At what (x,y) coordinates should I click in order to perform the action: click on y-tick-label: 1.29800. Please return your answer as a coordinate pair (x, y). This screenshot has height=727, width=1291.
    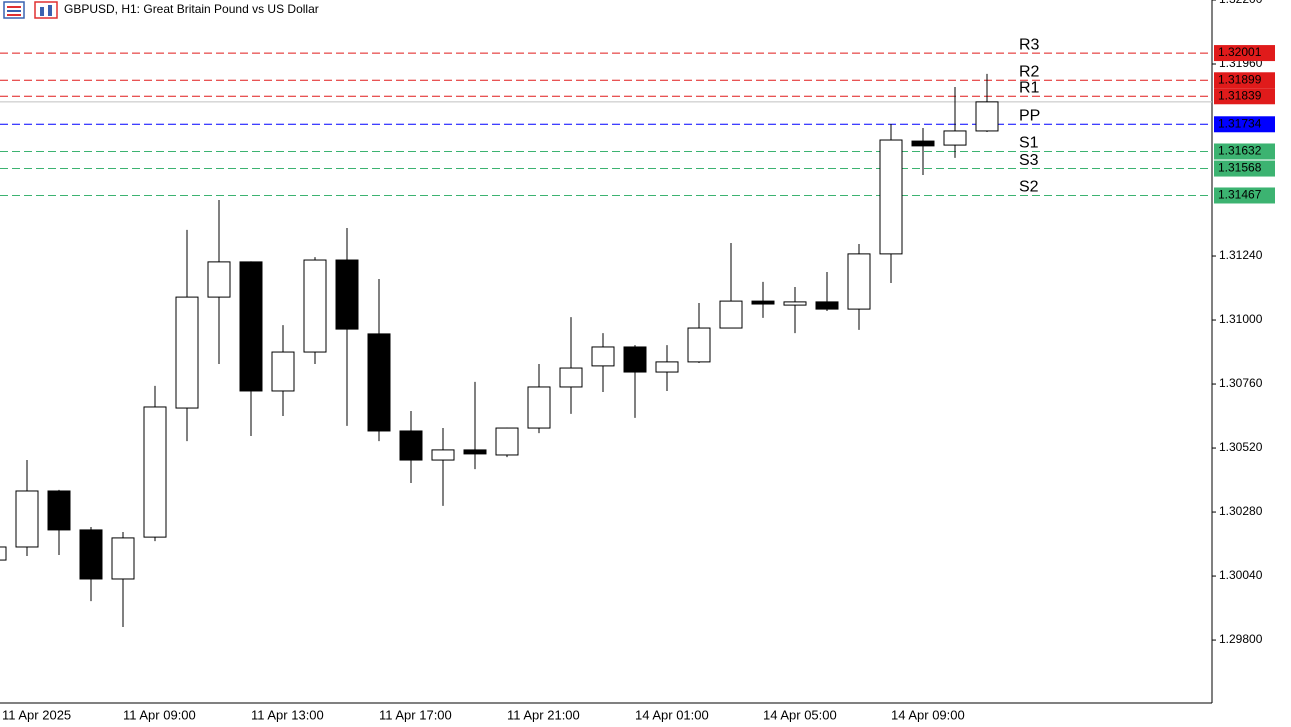
    Looking at the image, I should click on (1241, 639).